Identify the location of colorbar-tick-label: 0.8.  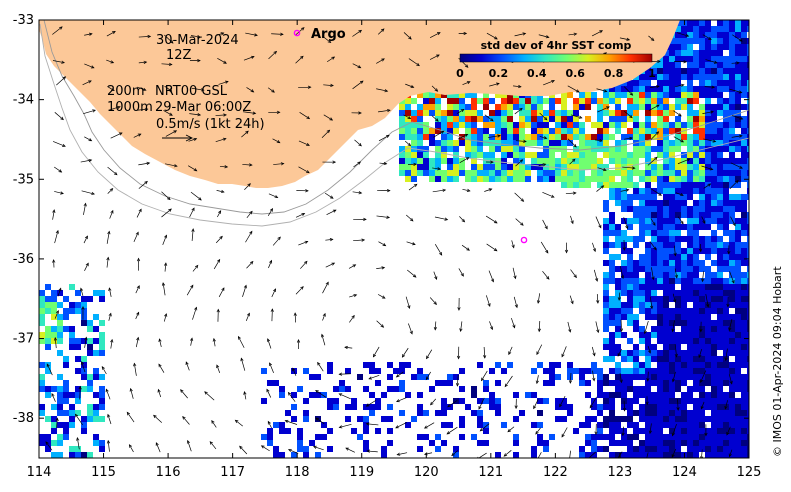
(614, 73).